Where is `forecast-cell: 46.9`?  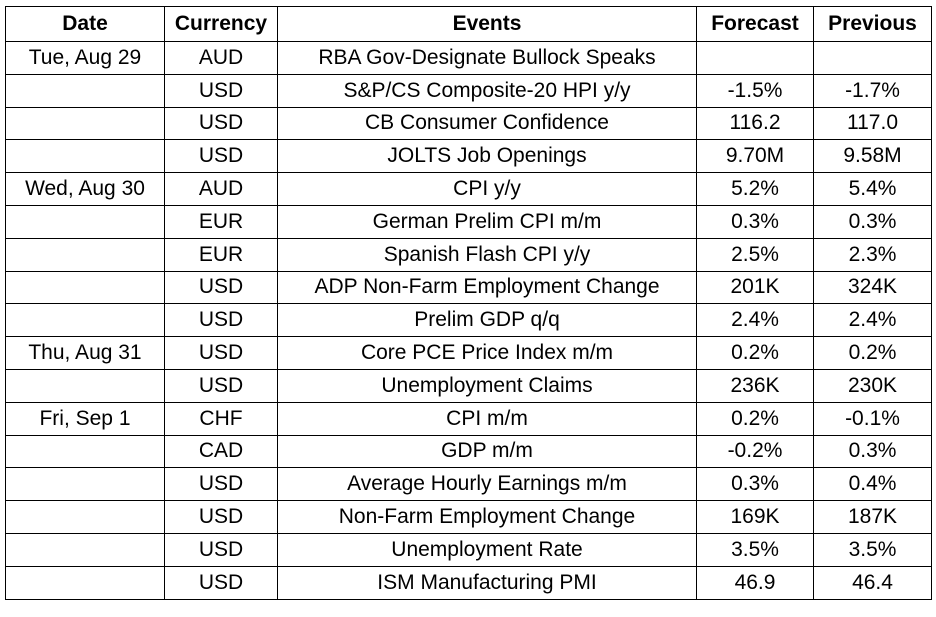
forecast-cell: 46.9 is located at coordinates (755, 582).